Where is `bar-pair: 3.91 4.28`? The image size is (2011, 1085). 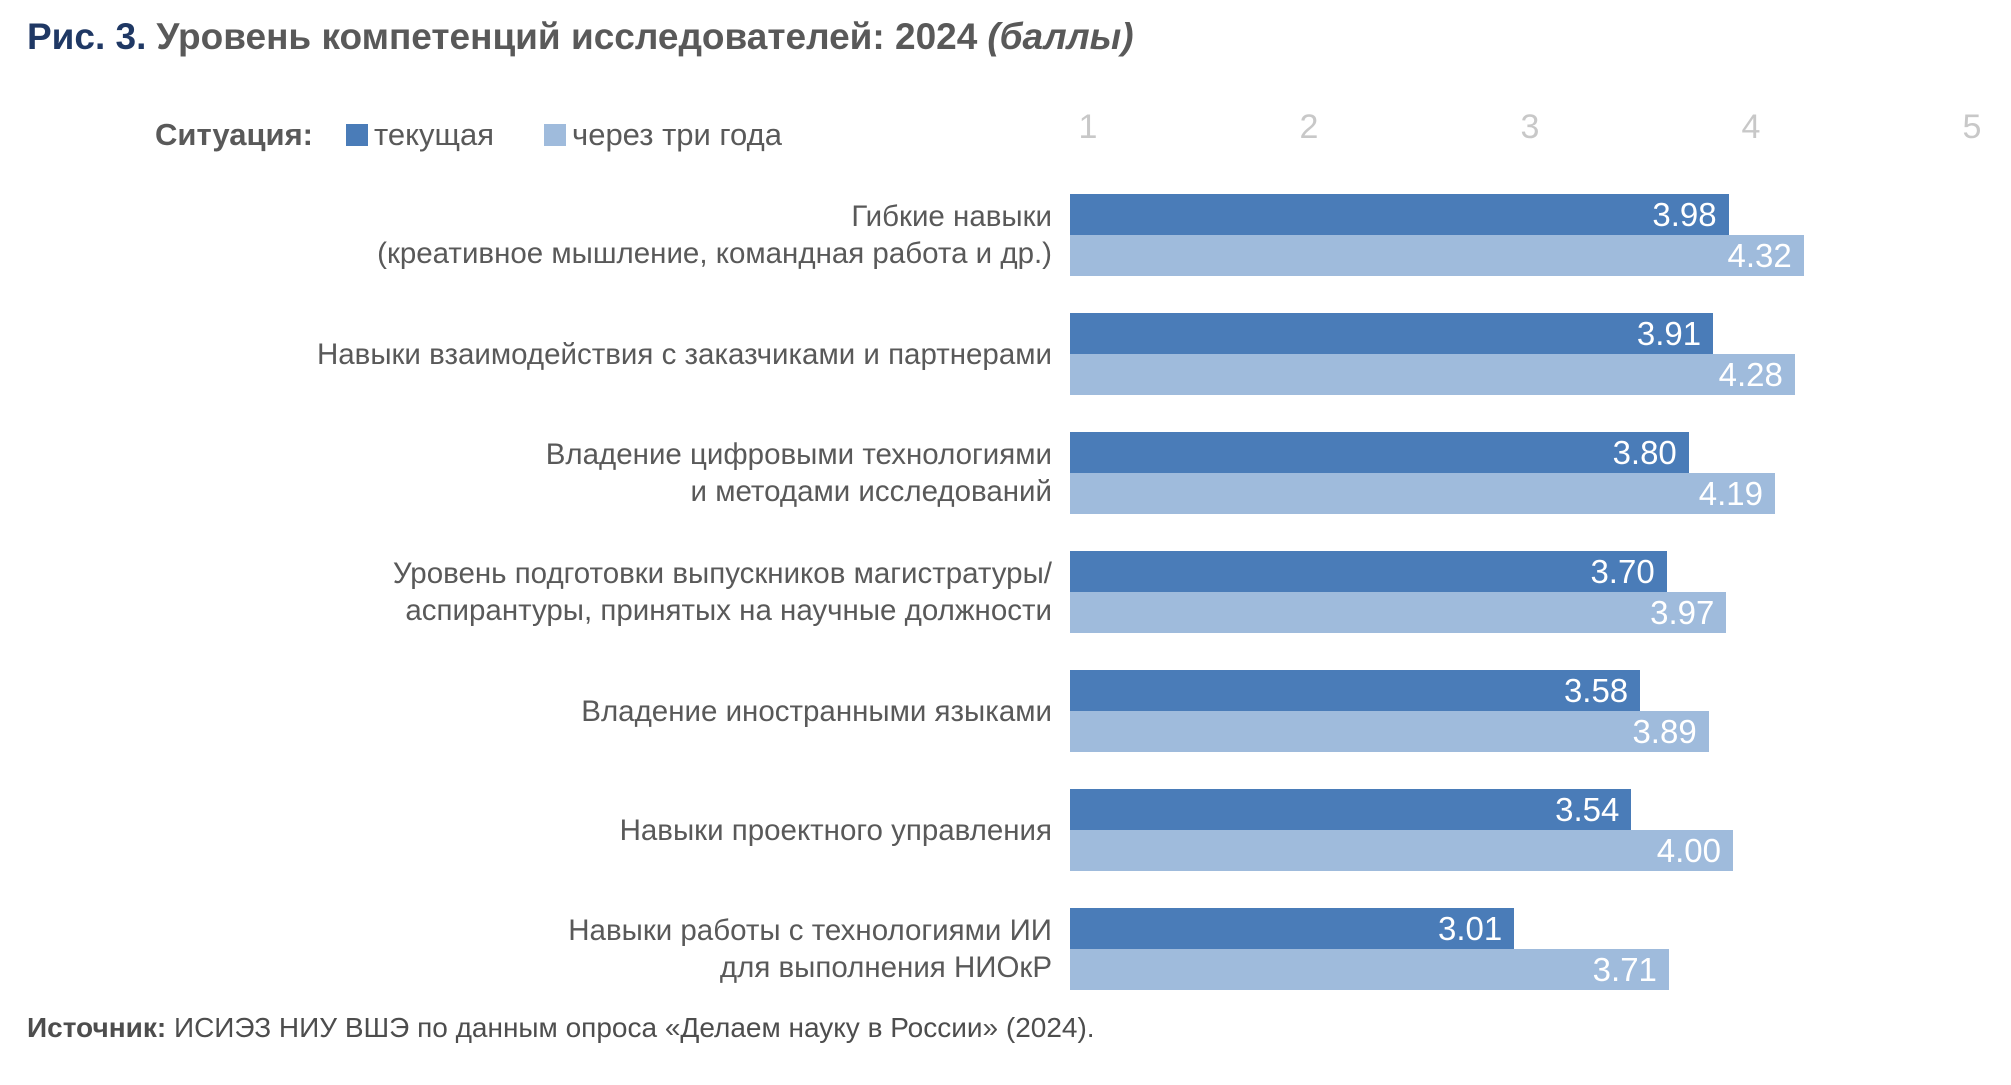 bar-pair: 3.91 4.28 is located at coordinates (1512, 354).